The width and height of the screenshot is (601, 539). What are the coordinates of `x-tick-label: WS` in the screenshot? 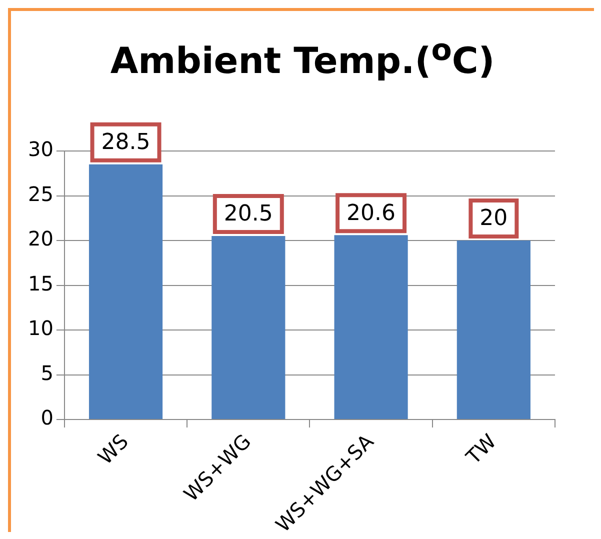 It's located at (113, 449).